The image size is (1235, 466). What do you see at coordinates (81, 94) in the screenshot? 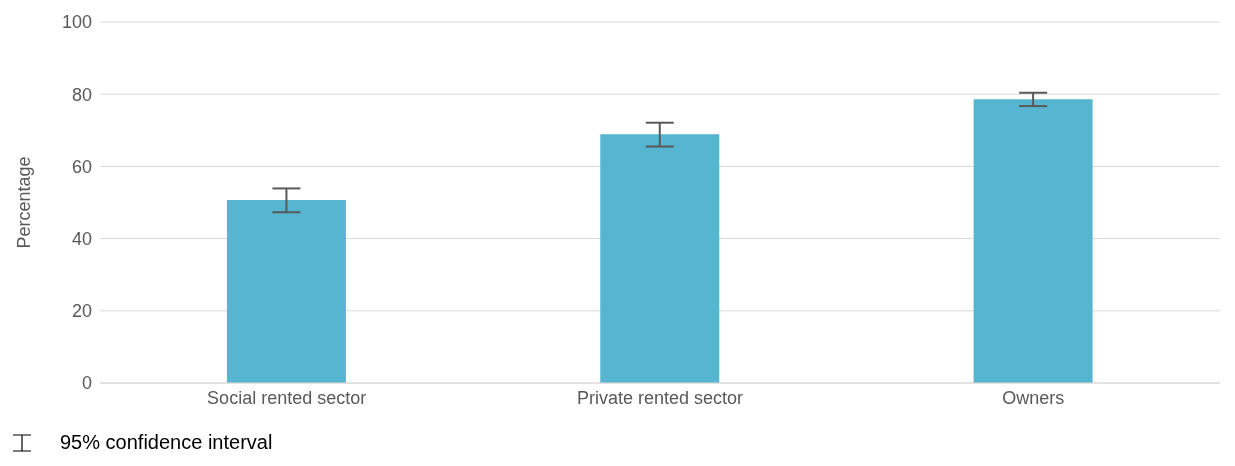
I see `y-tick-label: 80` at bounding box center [81, 94].